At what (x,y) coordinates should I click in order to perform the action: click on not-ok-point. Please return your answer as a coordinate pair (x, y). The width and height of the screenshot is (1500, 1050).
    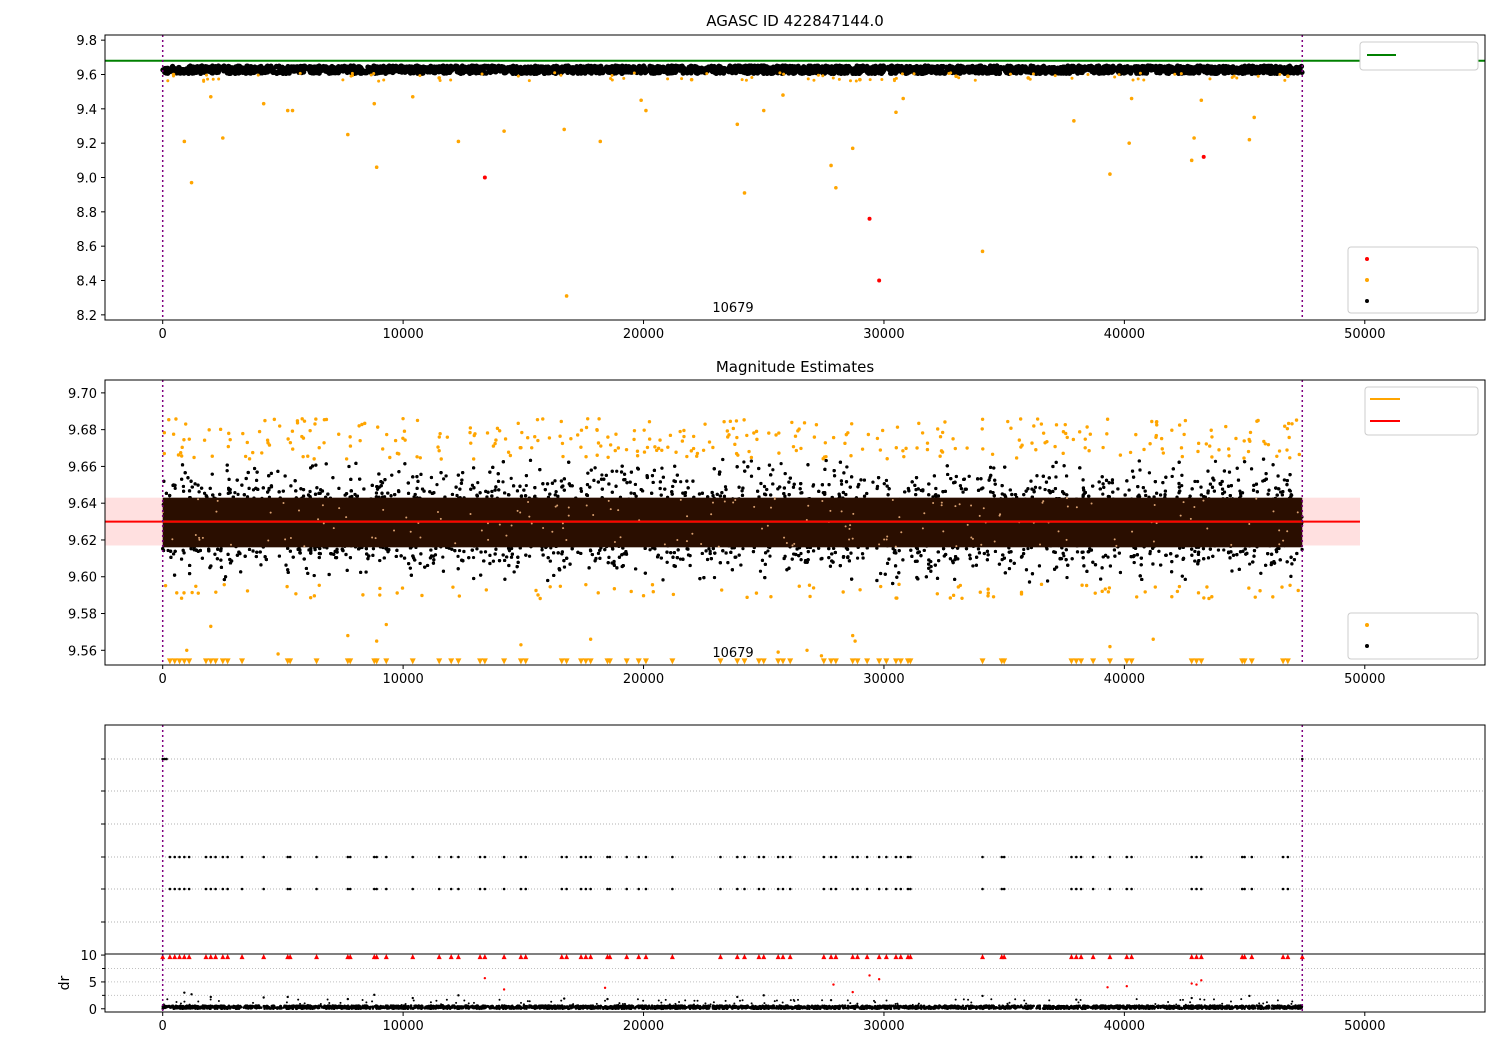
    Looking at the image, I should click on (869, 218).